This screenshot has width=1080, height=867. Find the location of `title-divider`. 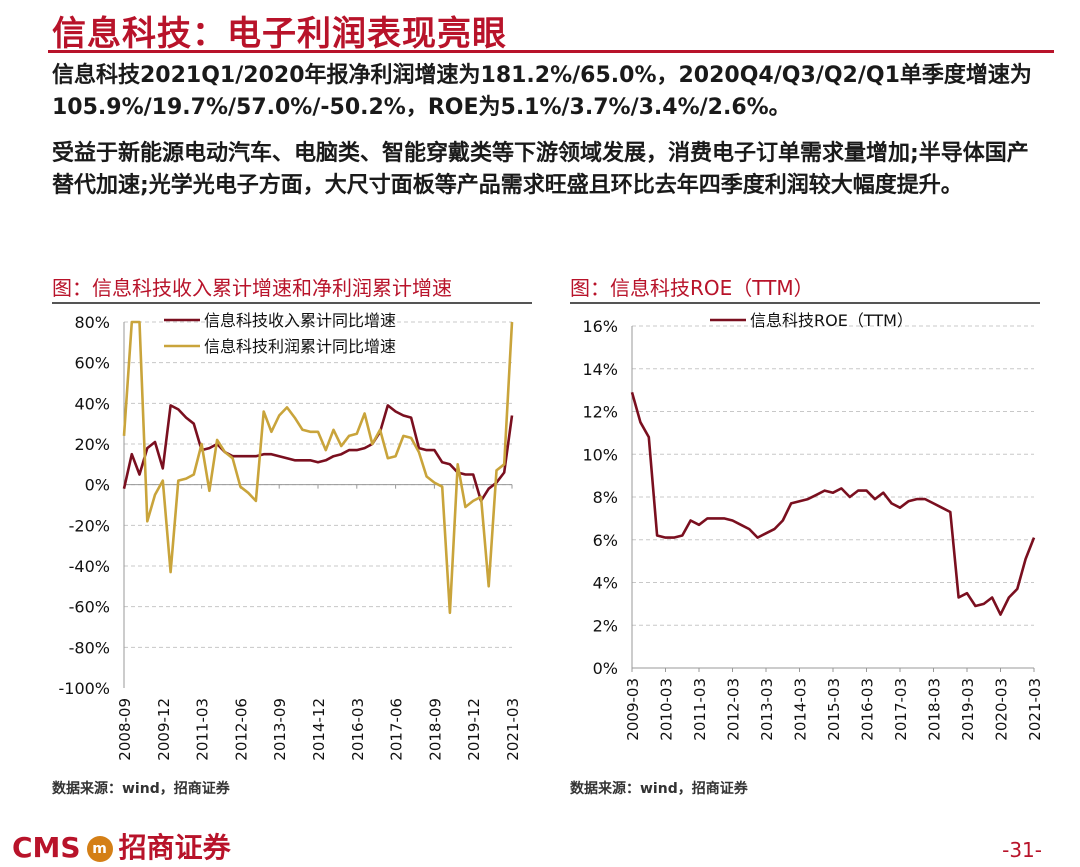

title-divider is located at coordinates (551, 51).